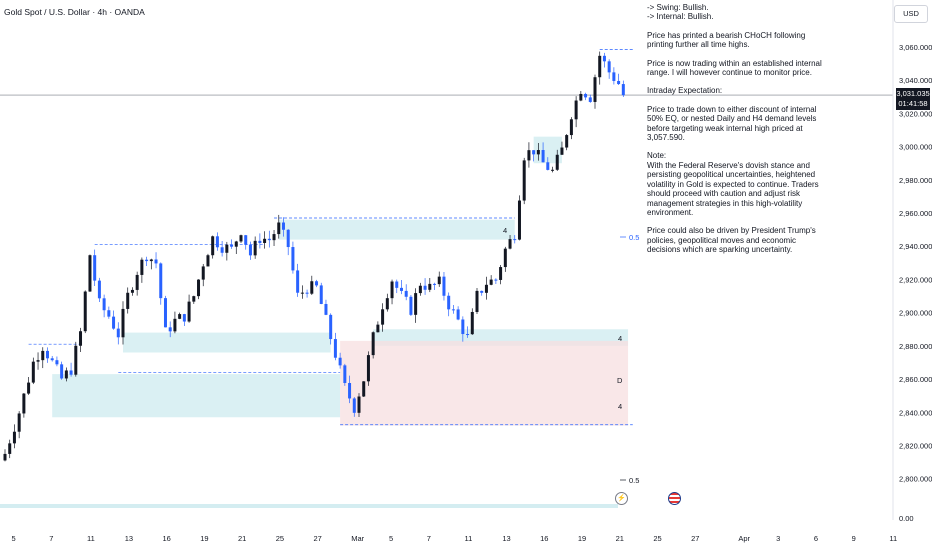 The width and height of the screenshot is (932, 550). What do you see at coordinates (816, 538) in the screenshot?
I see `time-tick-label: 6` at bounding box center [816, 538].